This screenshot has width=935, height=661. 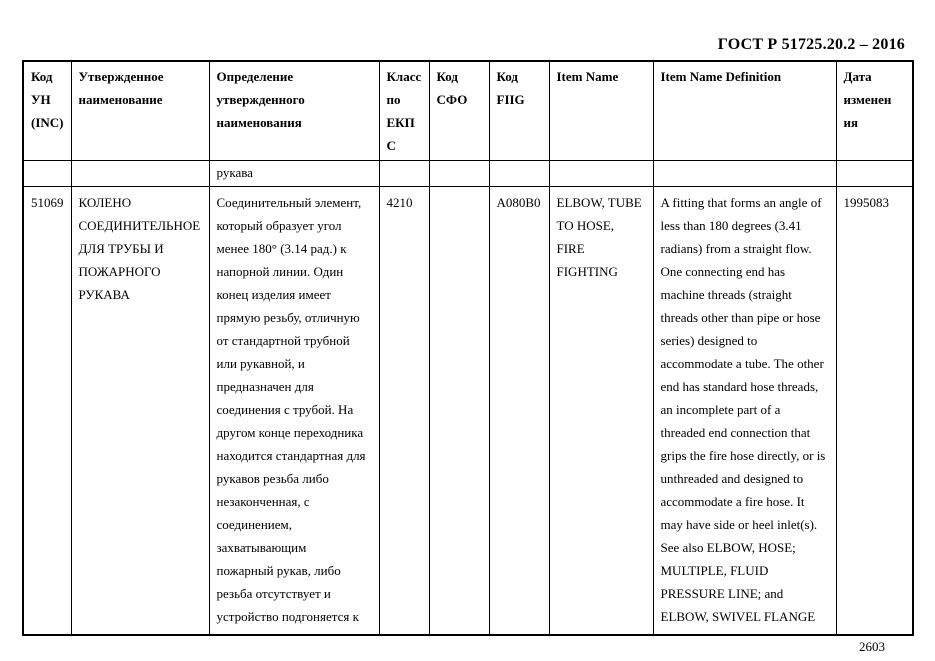 I want to click on header-ekps-class: Класс по ЕКПС, so click(x=404, y=110).